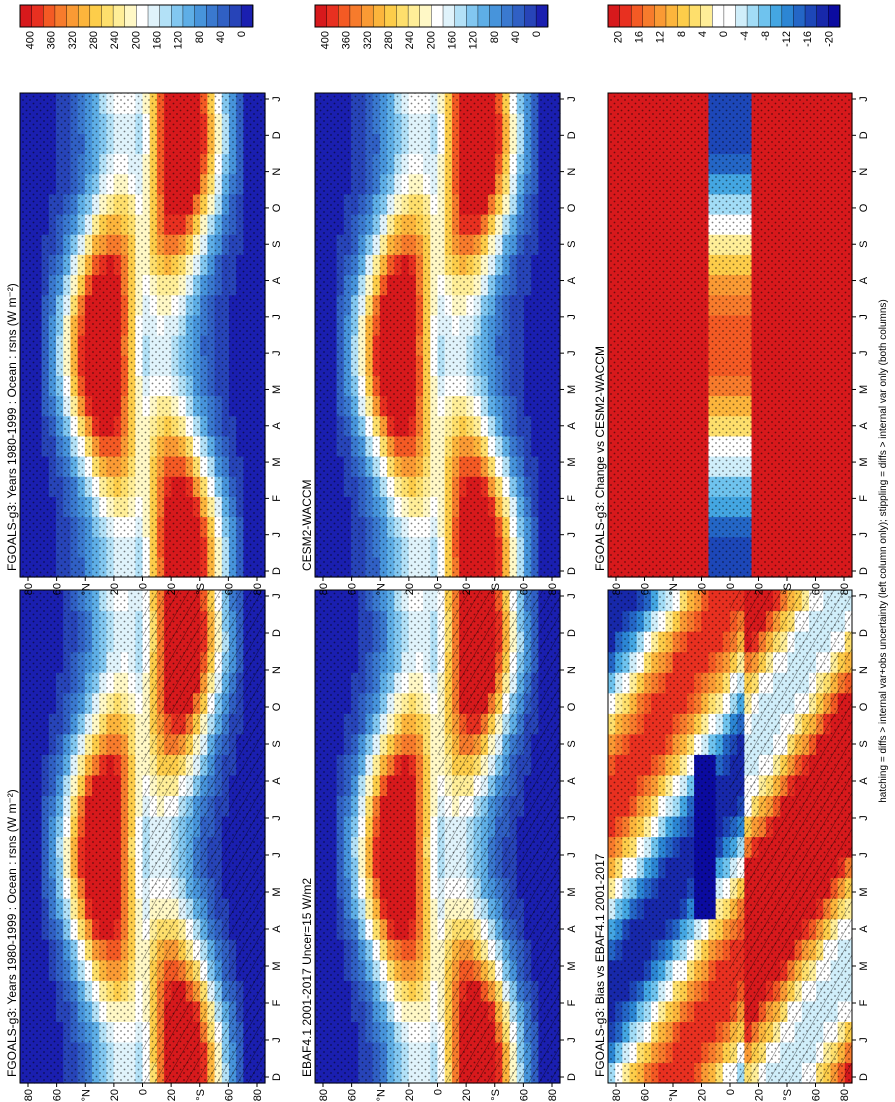 The height and width of the screenshot is (1102, 895). I want to click on colorbar-tick-label: 200, so click(136, 40).